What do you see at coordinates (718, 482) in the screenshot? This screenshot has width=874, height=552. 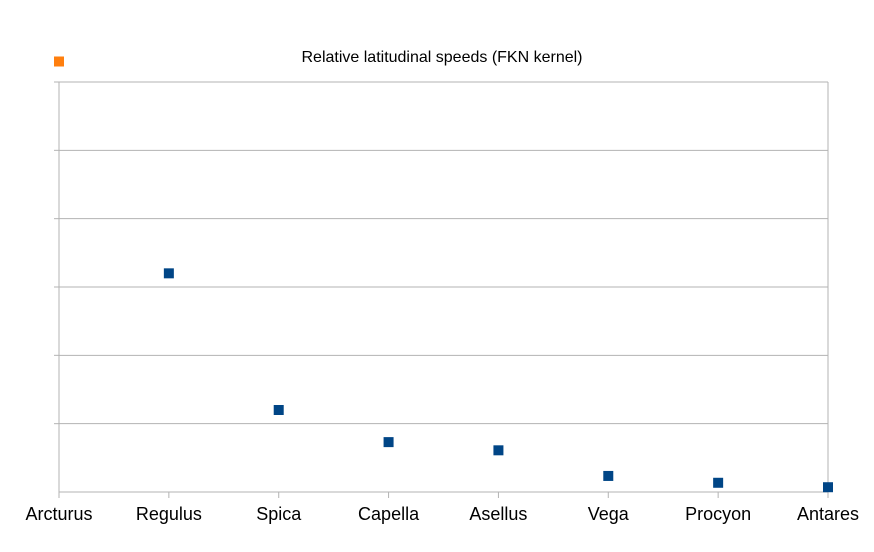 I see `data-point-procyon` at bounding box center [718, 482].